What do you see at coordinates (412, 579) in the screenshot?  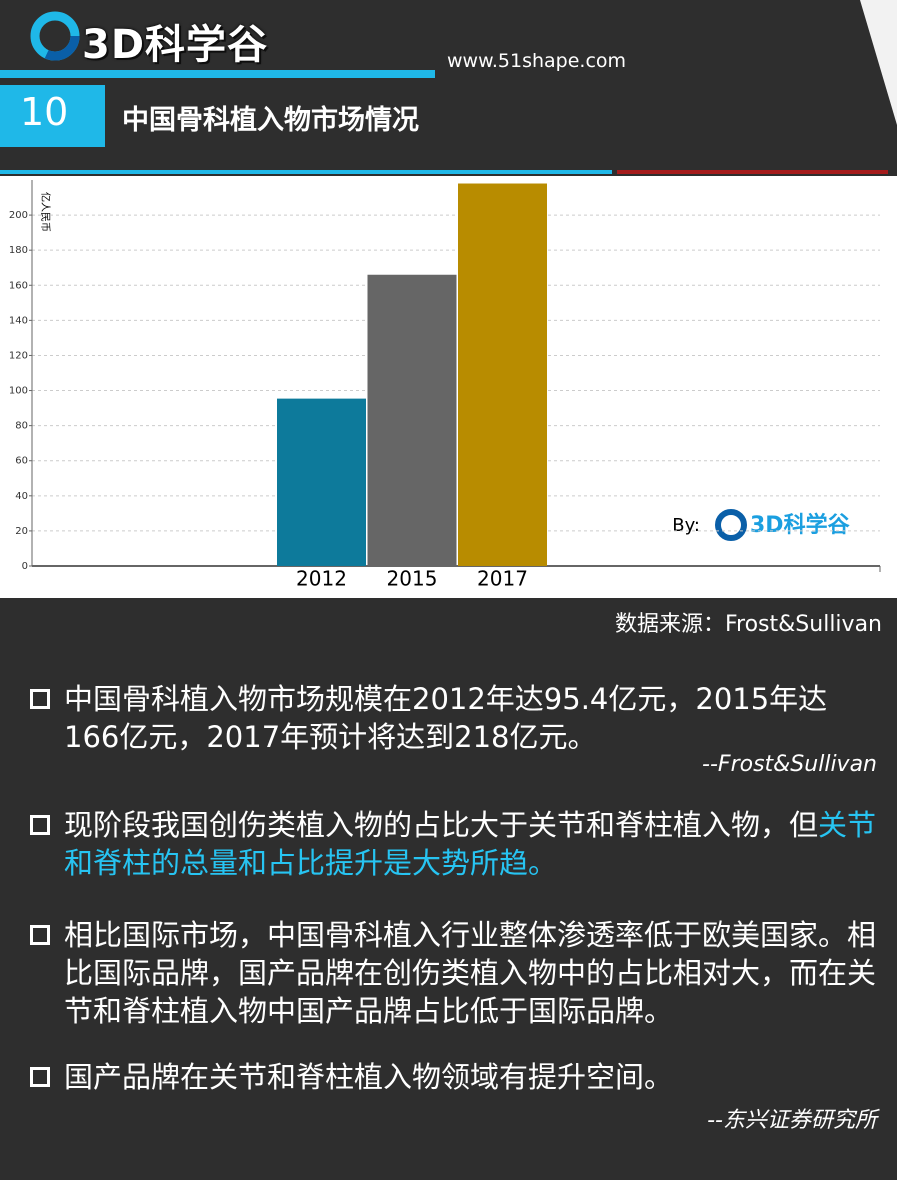 I see `x-tick-label: 2015` at bounding box center [412, 579].